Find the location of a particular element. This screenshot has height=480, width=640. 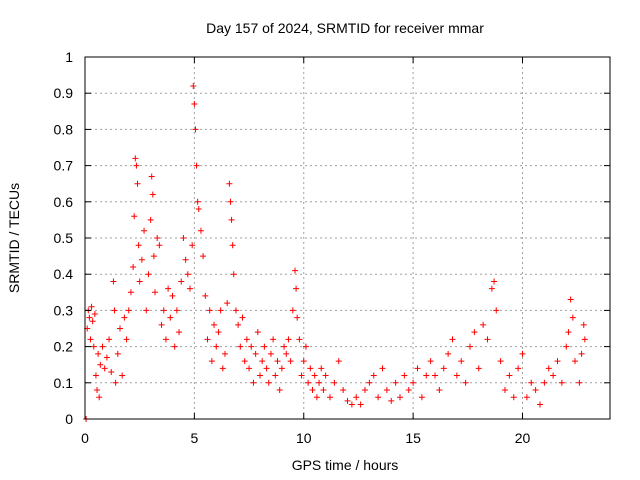

x-tick-label: 10 is located at coordinates (304, 438).